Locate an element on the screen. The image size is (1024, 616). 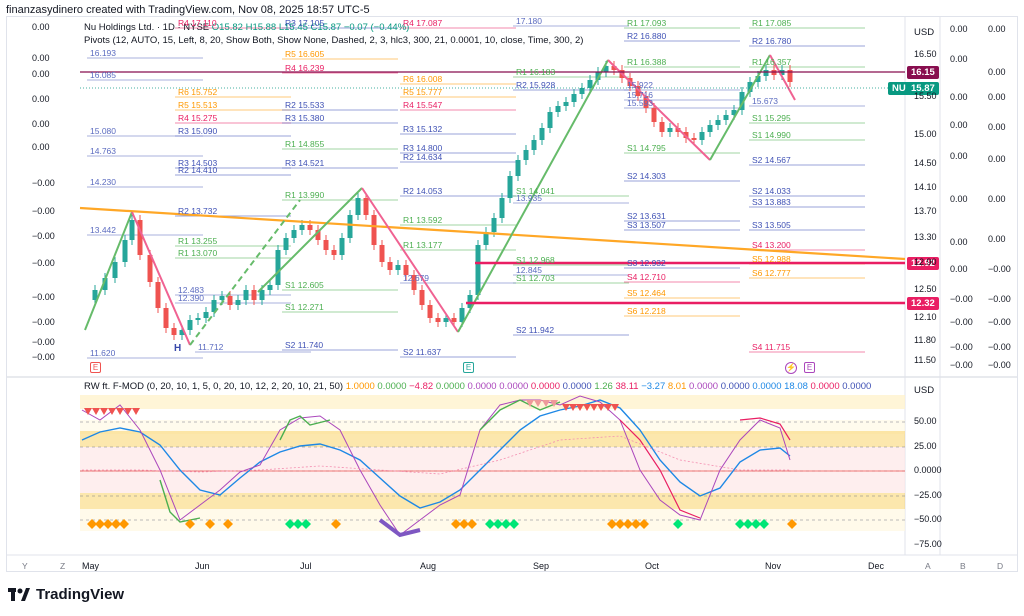
pivot-level-label: R5 16.605 is located at coordinates (305, 54).